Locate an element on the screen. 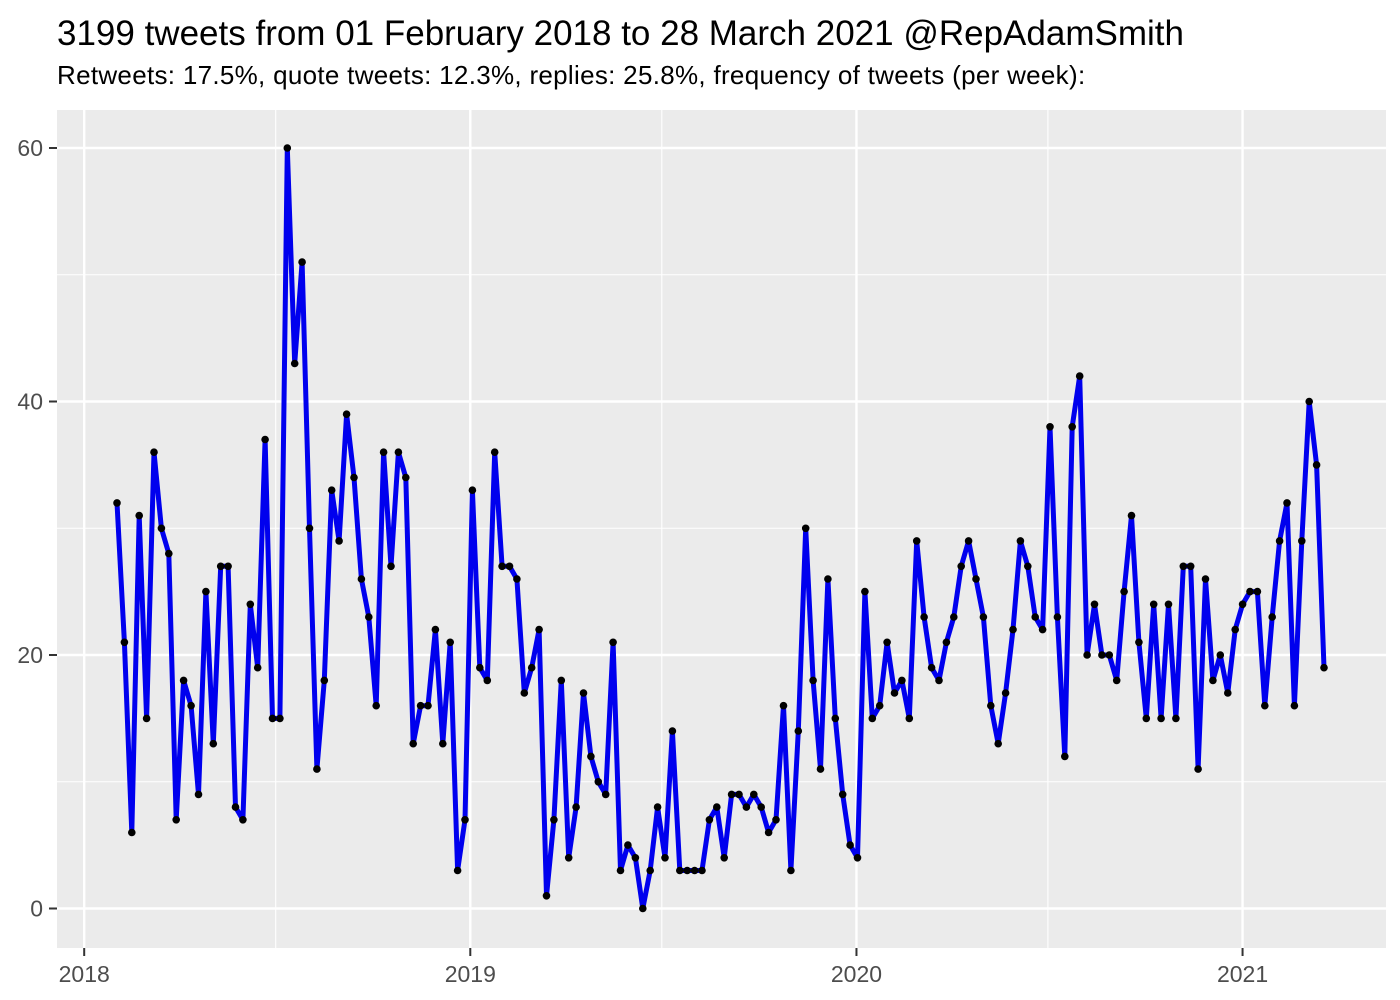  x-axis-label-2021: 2021 is located at coordinates (1242, 974).